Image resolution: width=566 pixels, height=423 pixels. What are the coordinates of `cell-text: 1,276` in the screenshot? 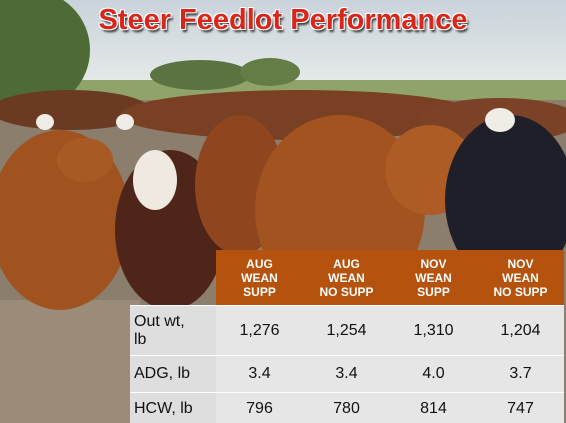 It's located at (259, 330).